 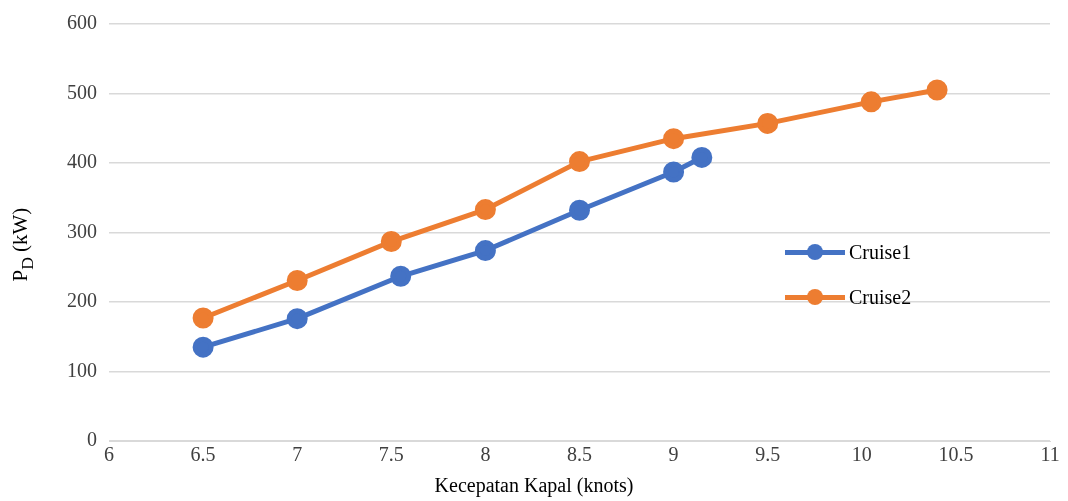 I want to click on x-tick-label: 6, so click(x=109, y=454).